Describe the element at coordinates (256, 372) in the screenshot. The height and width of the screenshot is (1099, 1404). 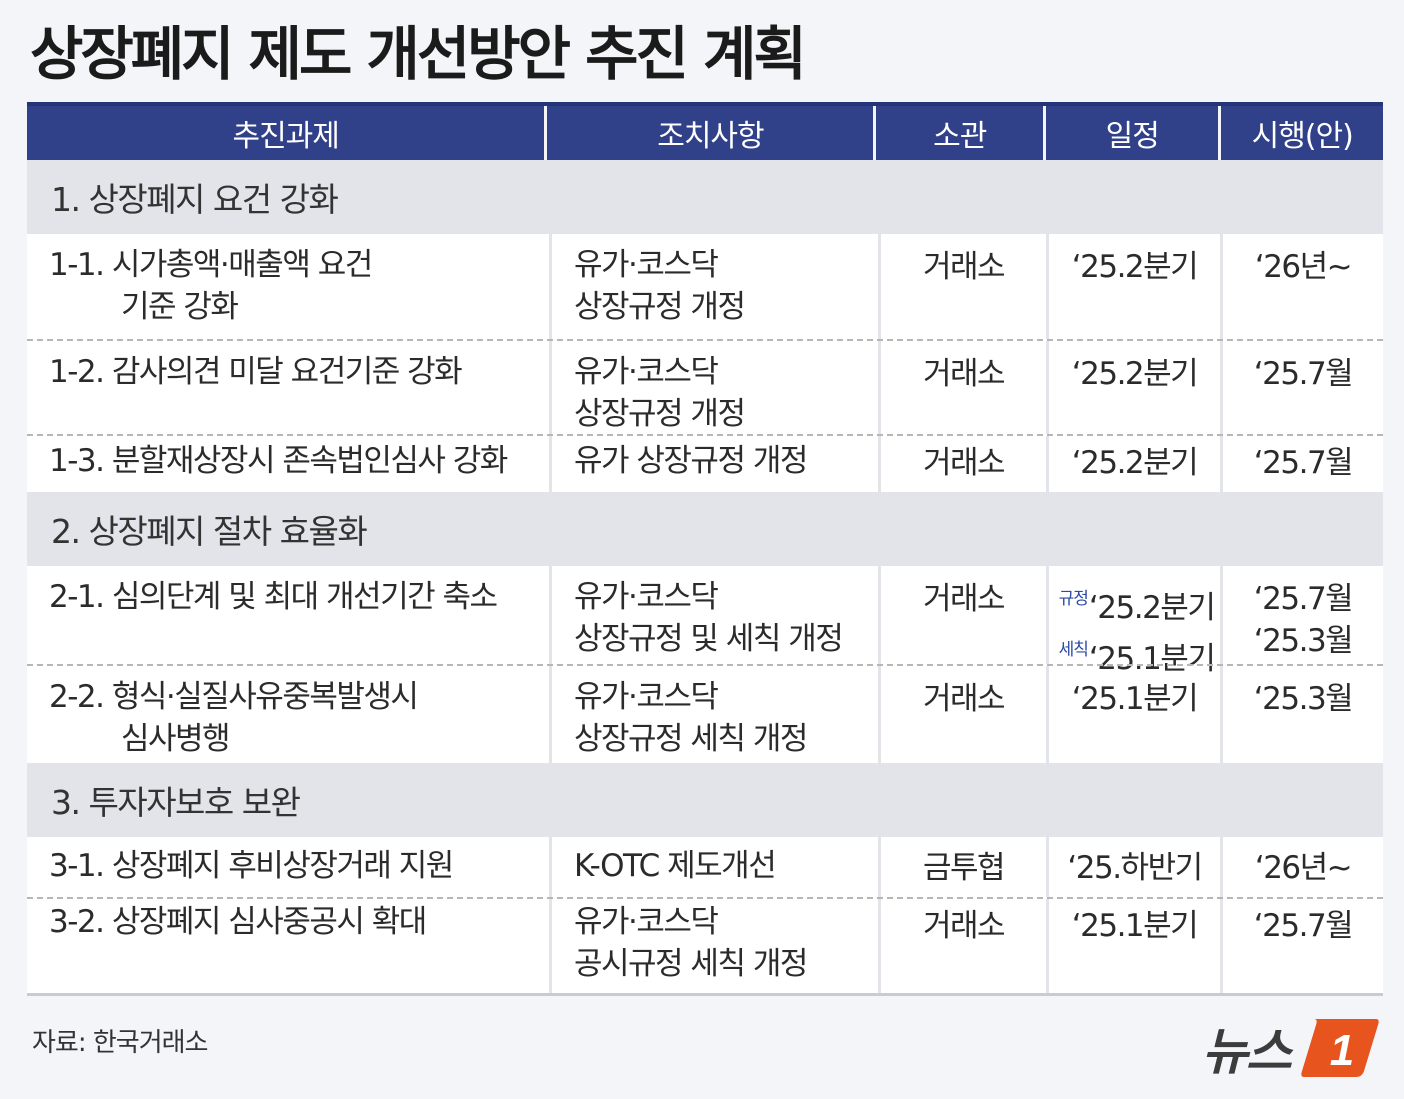
I see `task-text: 1-2. 감사의견 미달 요건기준 강화` at that location.